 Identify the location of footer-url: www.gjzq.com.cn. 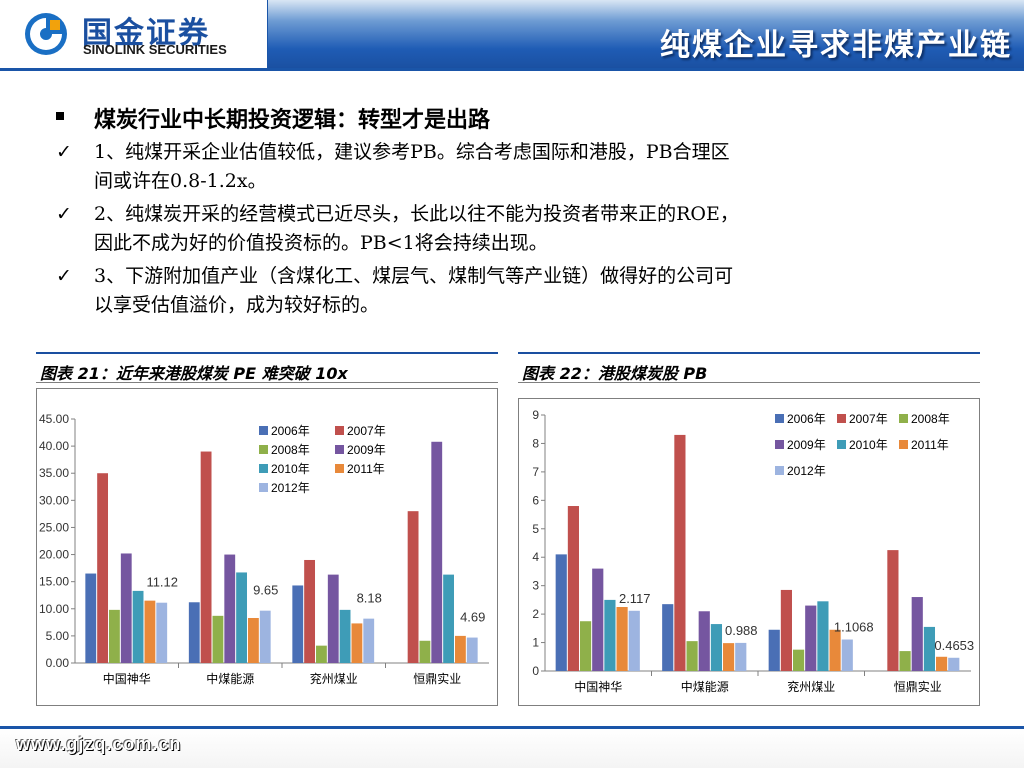
(99, 744).